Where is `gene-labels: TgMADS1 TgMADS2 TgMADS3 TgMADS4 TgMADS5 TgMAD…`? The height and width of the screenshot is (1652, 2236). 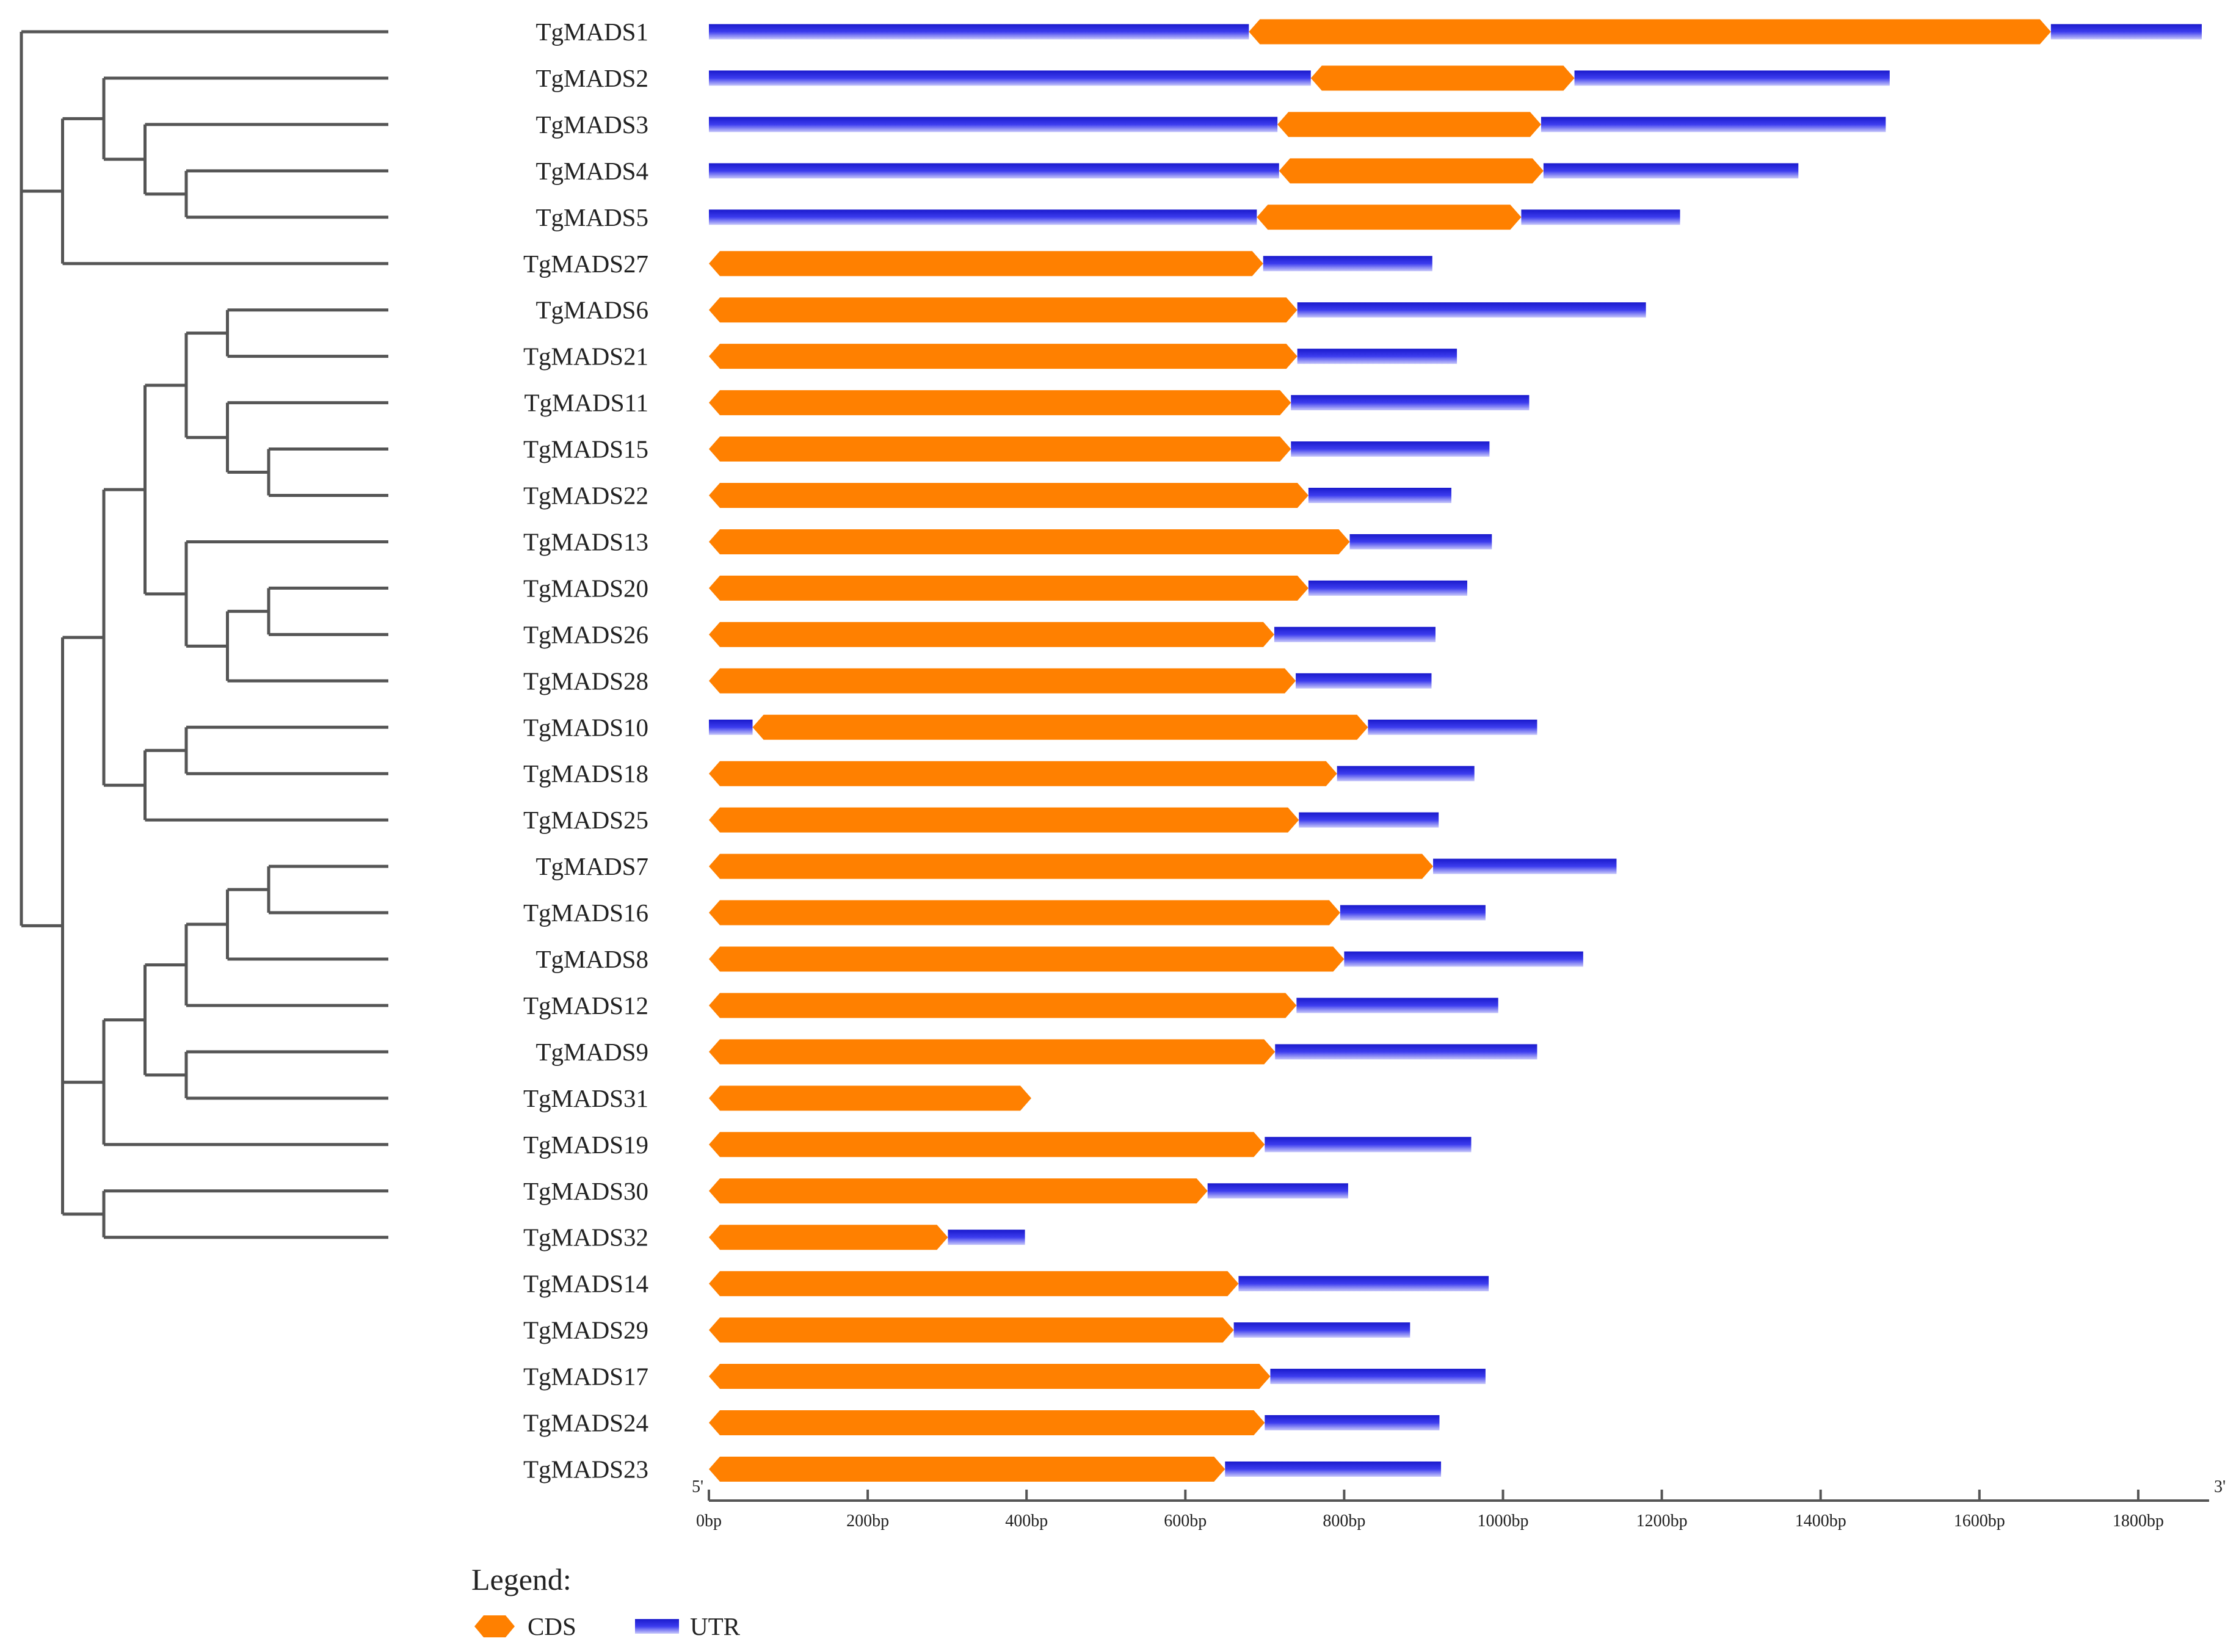 gene-labels: TgMADS1 TgMADS2 TgMADS3 TgMADS4 TgMADS5 TgMAD… is located at coordinates (585, 751).